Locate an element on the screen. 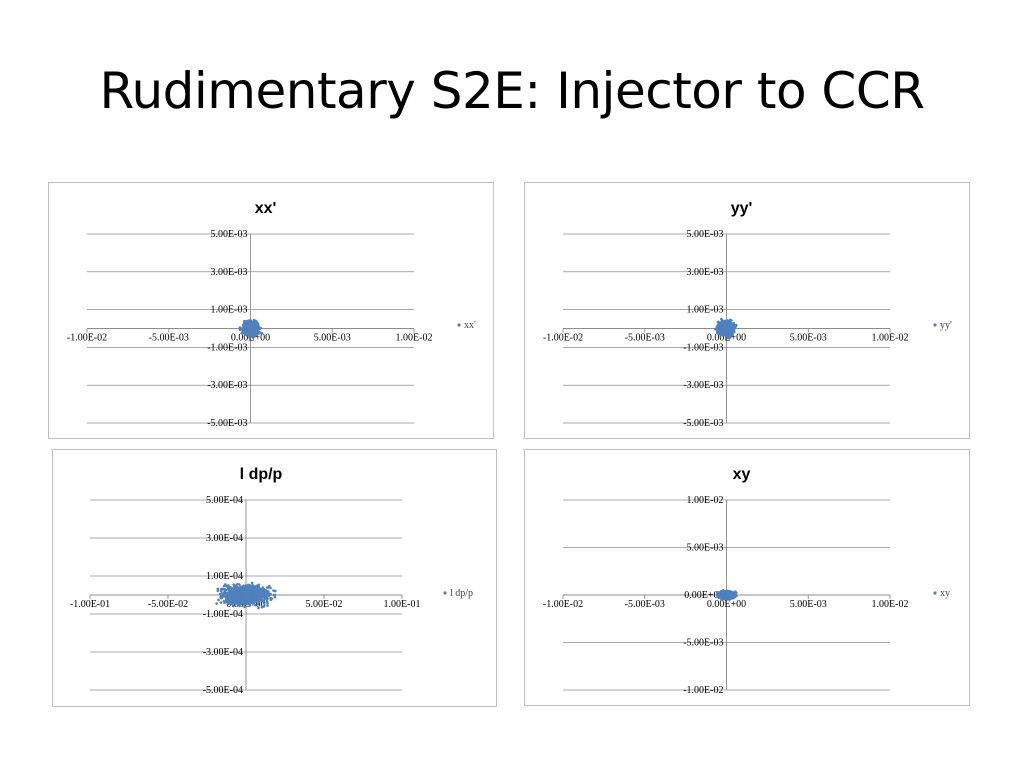 The height and width of the screenshot is (768, 1024). x-tick-label-yy-4: 1.00E-02 is located at coordinates (890, 338).